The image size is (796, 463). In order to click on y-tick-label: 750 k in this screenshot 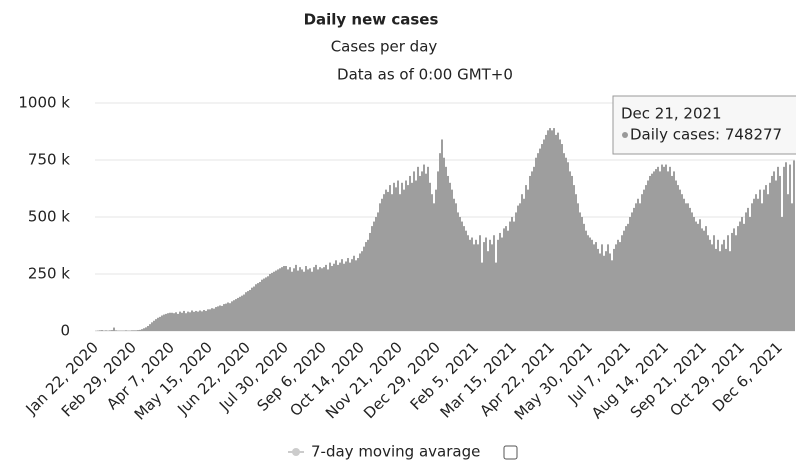, I will do `click(49, 160)`.